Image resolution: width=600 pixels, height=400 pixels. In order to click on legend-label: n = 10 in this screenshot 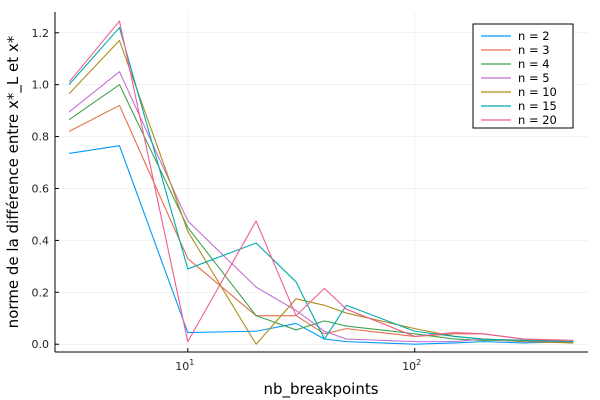, I will do `click(537, 92)`.